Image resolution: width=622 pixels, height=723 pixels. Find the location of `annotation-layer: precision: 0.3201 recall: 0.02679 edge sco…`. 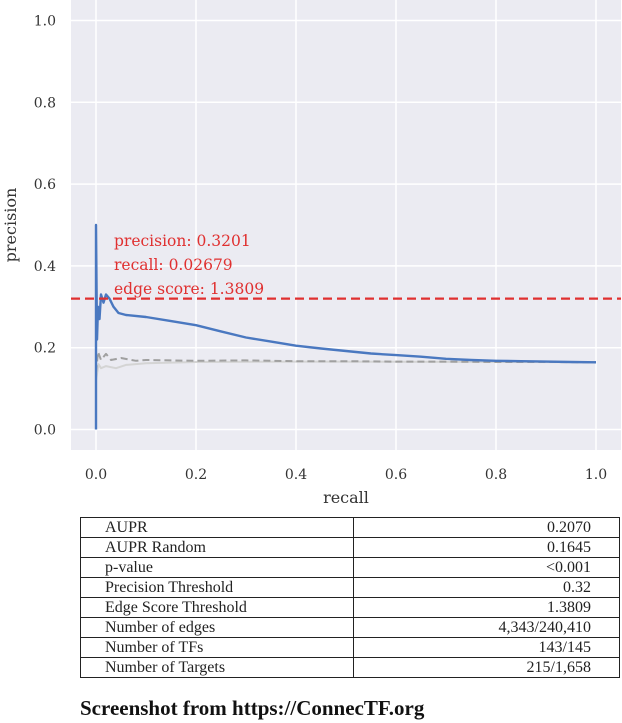

annotation-layer: precision: 0.3201 recall: 0.02679 edge sco… is located at coordinates (189, 265).